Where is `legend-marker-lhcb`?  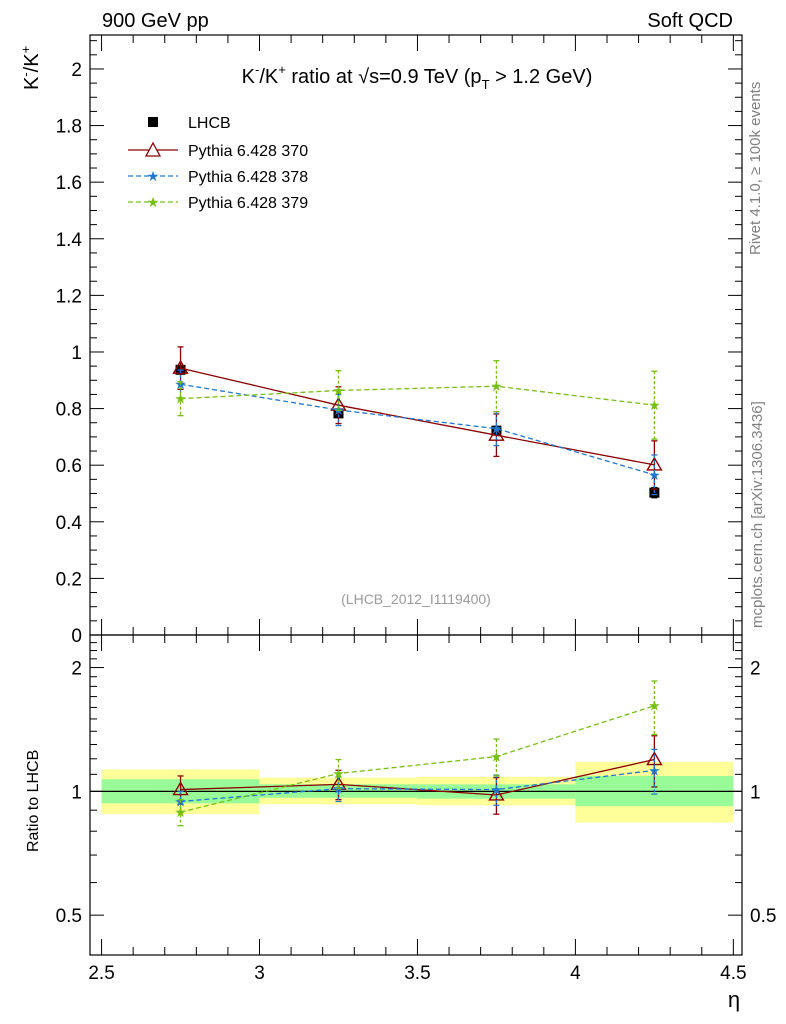 legend-marker-lhcb is located at coordinates (153, 122).